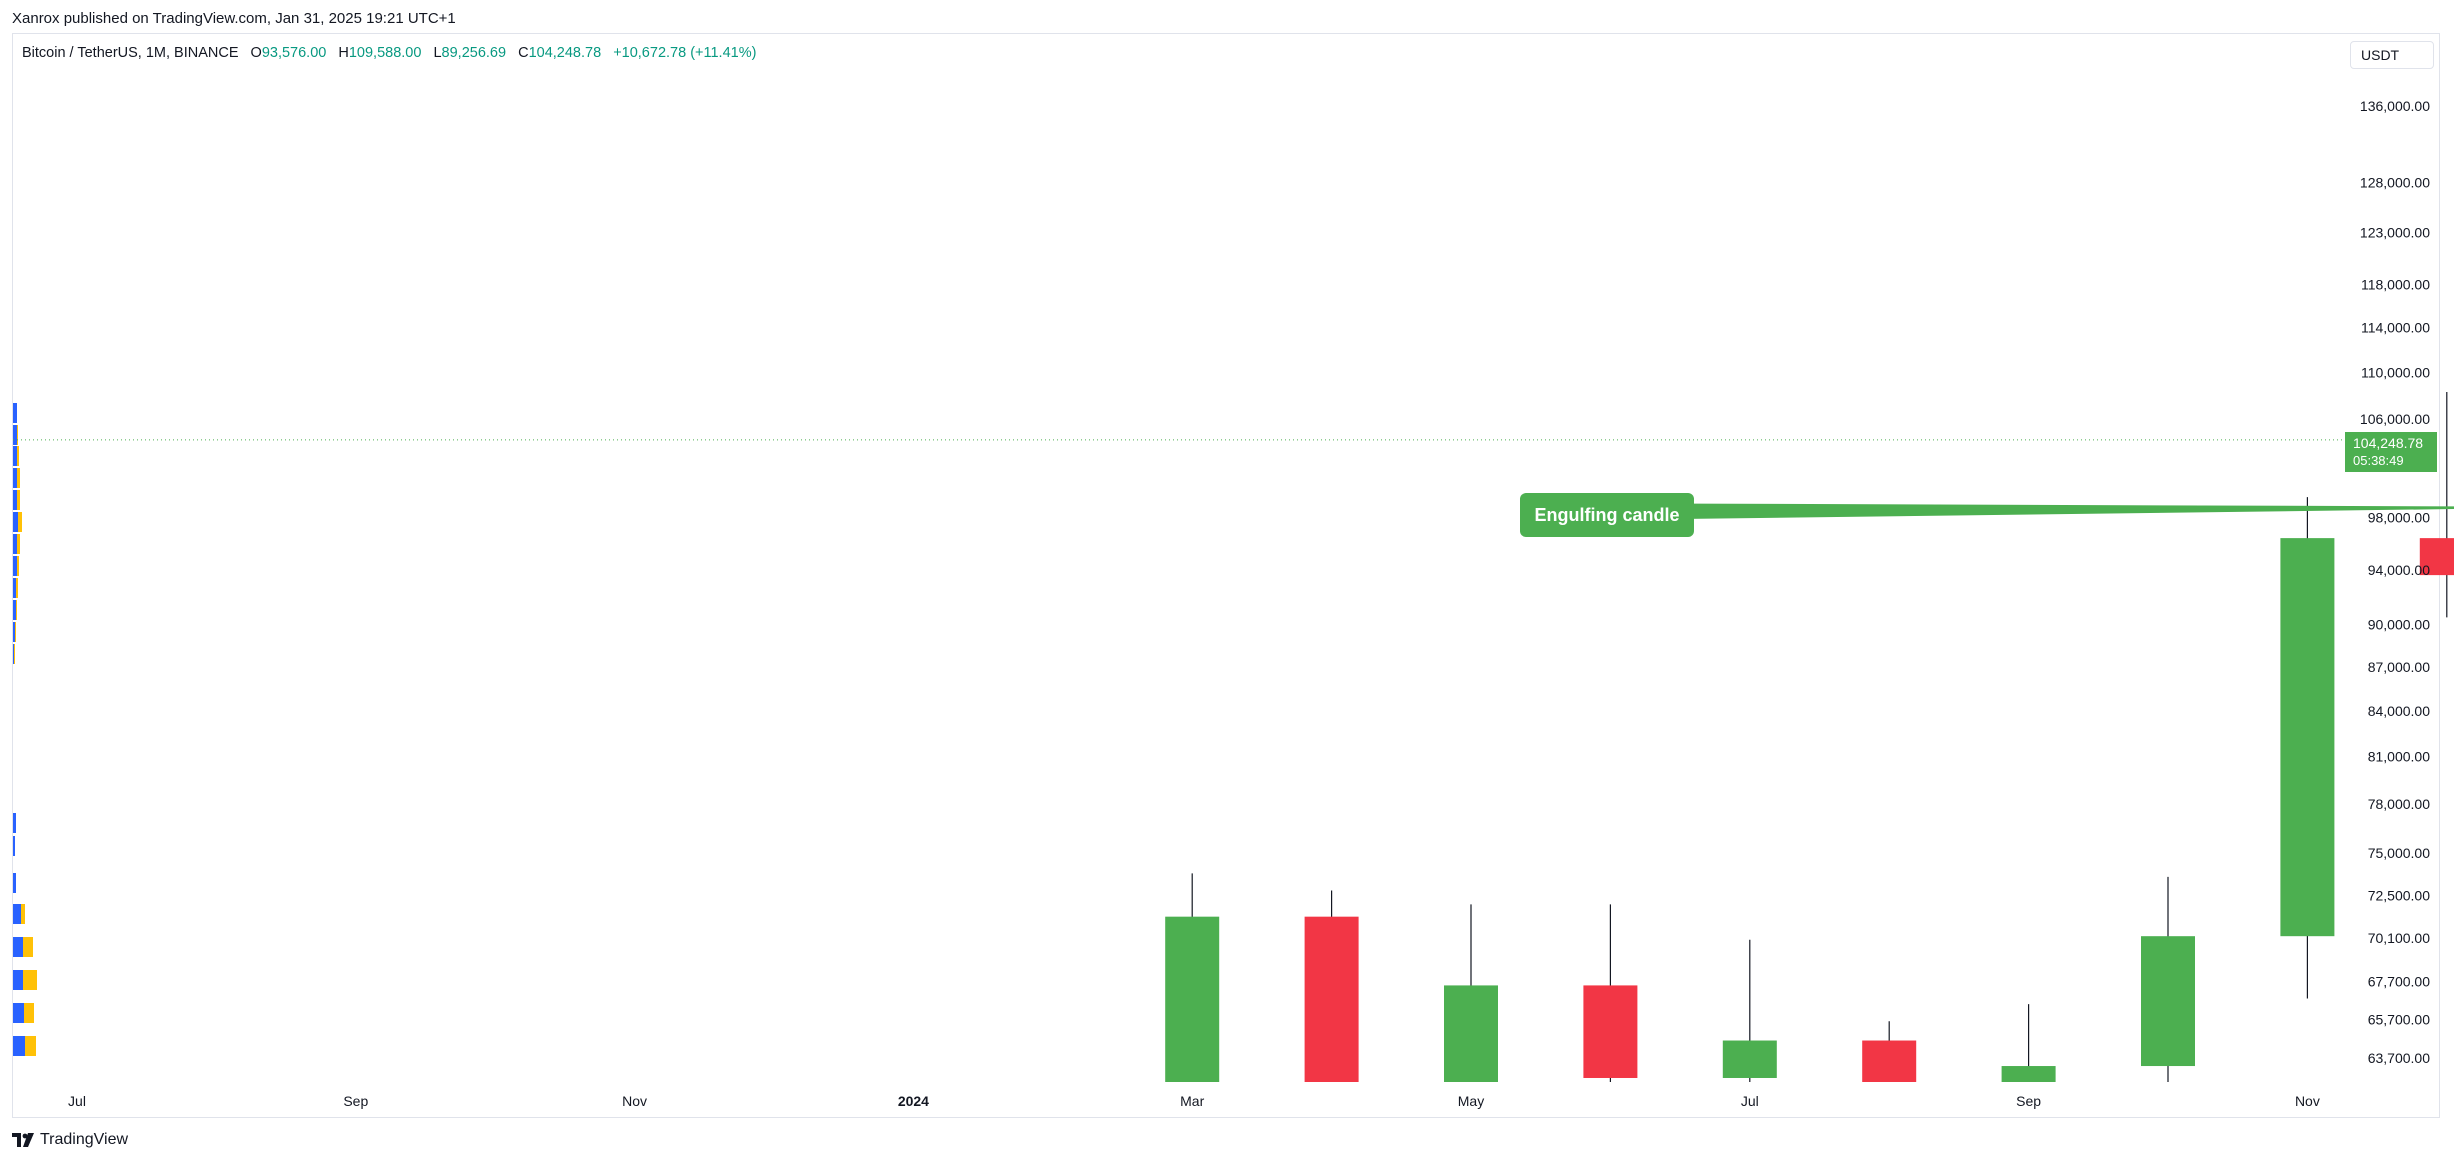  I want to click on price-tick-label: 78,000.00, so click(2399, 804).